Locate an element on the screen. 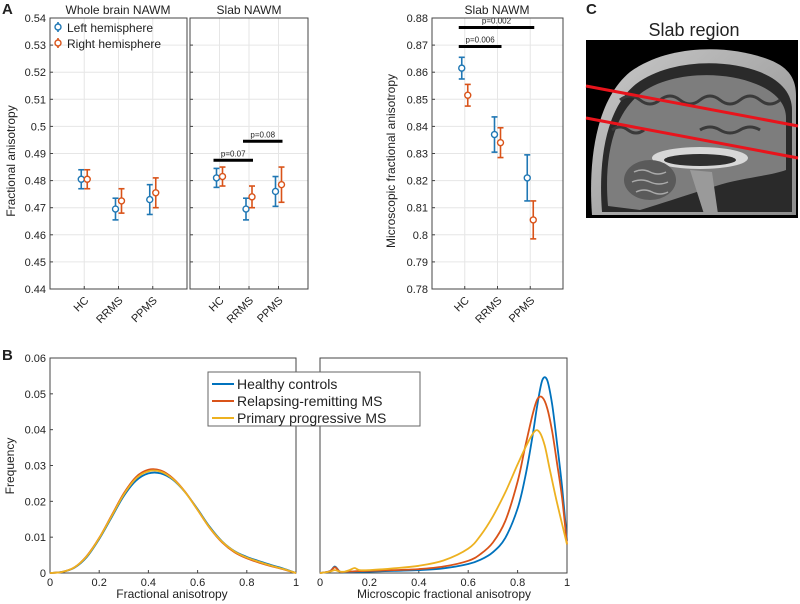 This screenshot has height=604, width=800. y-axis-label: Frequency is located at coordinates (10, 466).